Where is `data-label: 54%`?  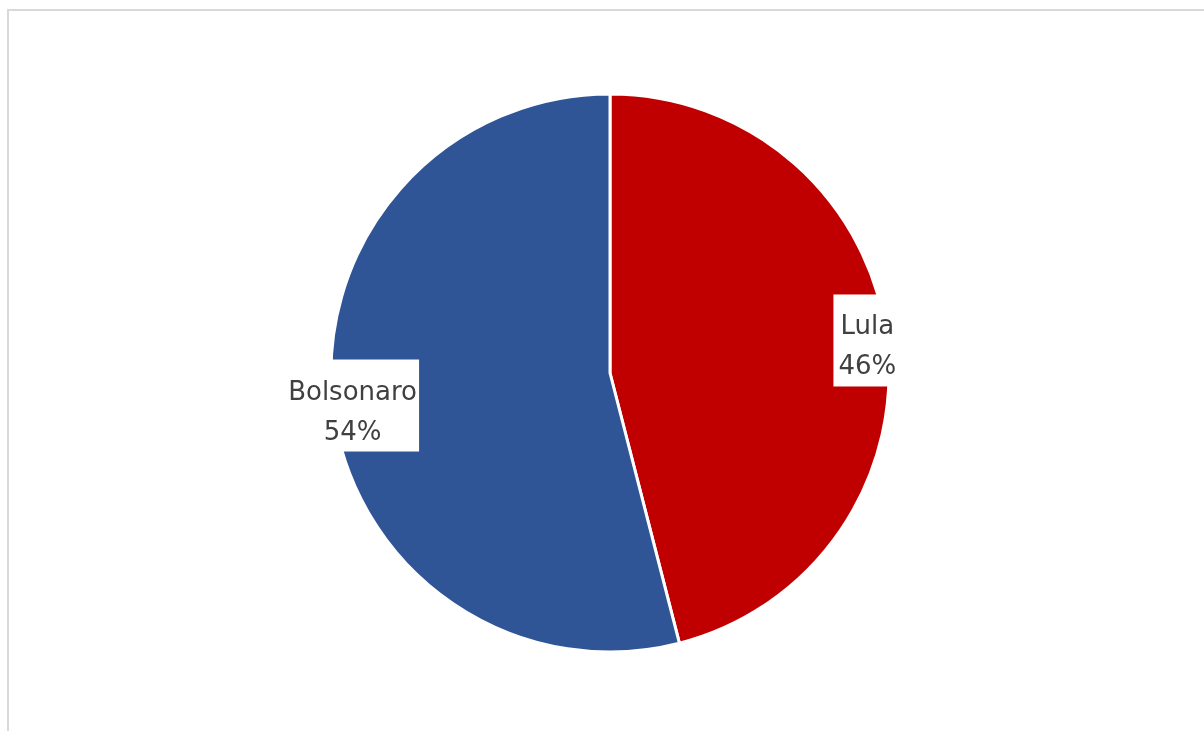
data-label: 54% is located at coordinates (352, 430).